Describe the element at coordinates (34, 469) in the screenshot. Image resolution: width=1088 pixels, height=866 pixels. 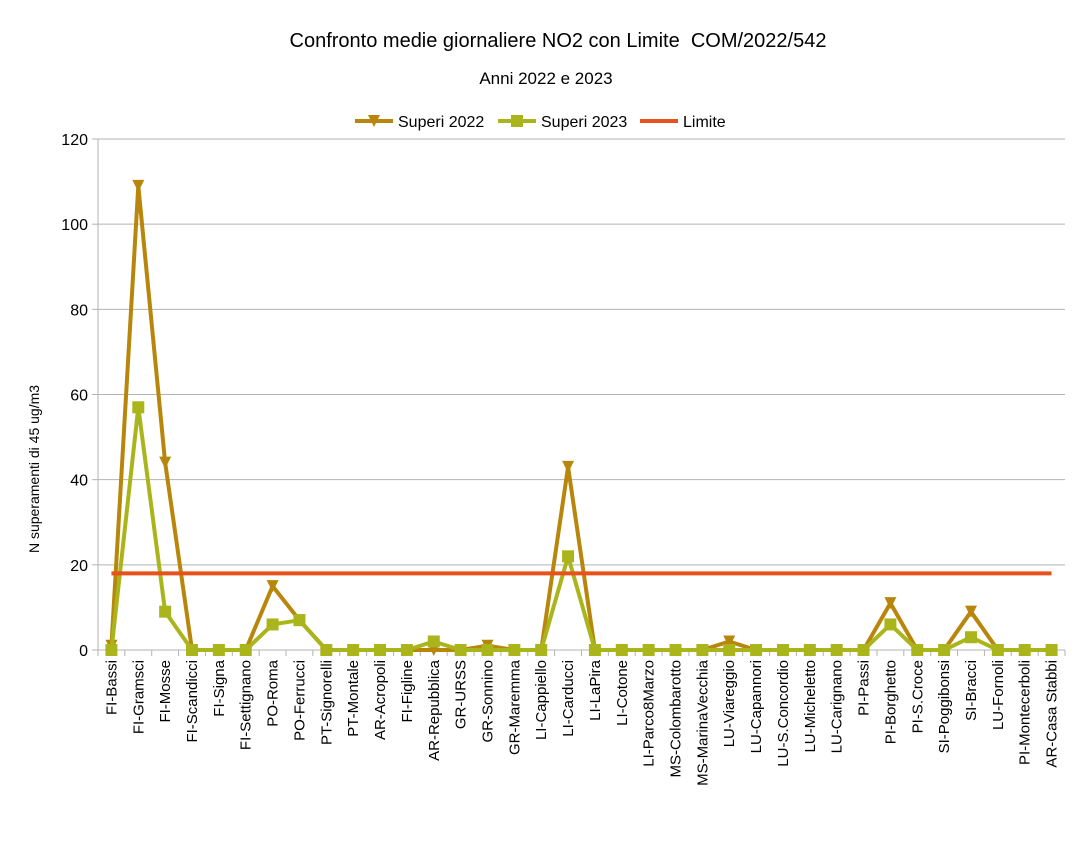
I see `y-axis-label: N superamenti di 45 ug/m3` at that location.